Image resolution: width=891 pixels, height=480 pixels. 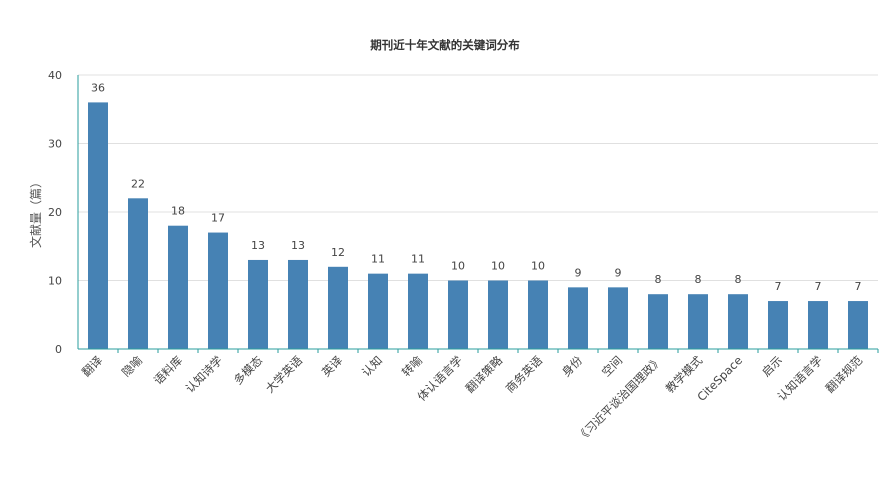 What do you see at coordinates (484, 374) in the screenshot?
I see `x-tick-label: 翻译策略` at bounding box center [484, 374].